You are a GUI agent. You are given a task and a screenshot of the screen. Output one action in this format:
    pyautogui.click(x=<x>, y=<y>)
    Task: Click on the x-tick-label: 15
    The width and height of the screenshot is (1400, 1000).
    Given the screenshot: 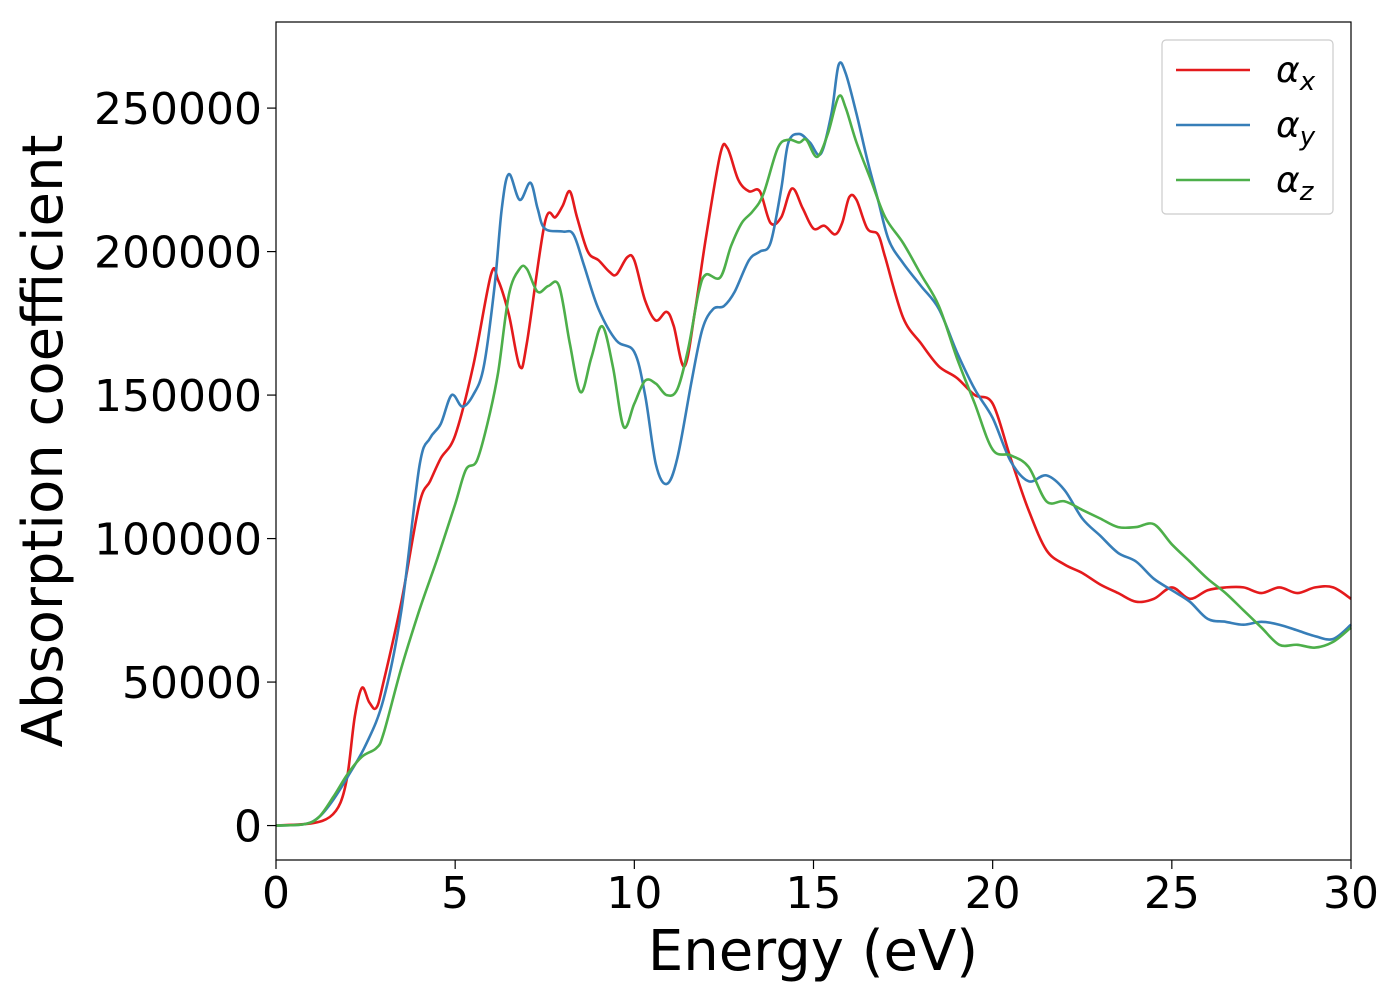 What is the action you would take?
    pyautogui.click(x=814, y=893)
    